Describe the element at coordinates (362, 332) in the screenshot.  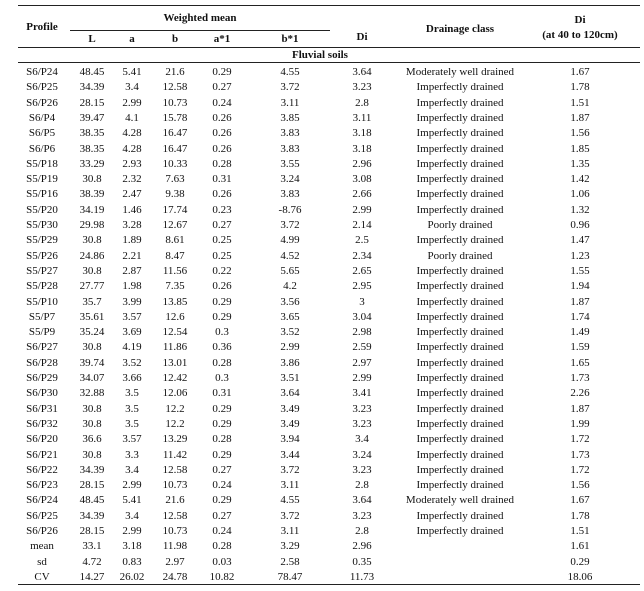
I see `cell: 2.98` at that location.